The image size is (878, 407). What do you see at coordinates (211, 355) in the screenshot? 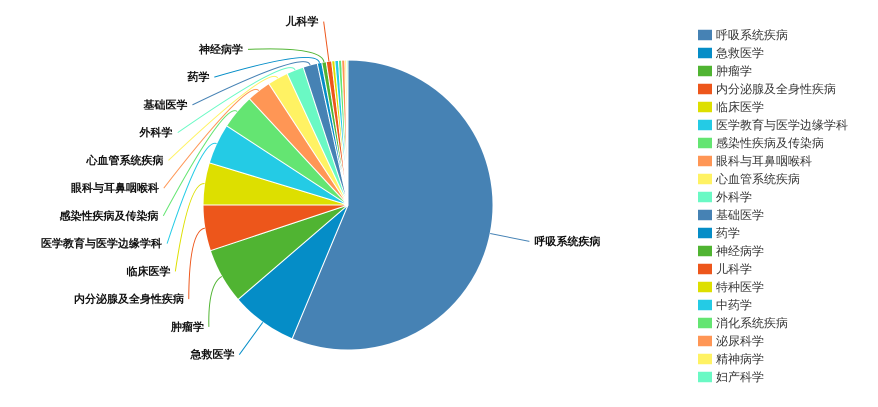
I see `text: 急救医学` at bounding box center [211, 355].